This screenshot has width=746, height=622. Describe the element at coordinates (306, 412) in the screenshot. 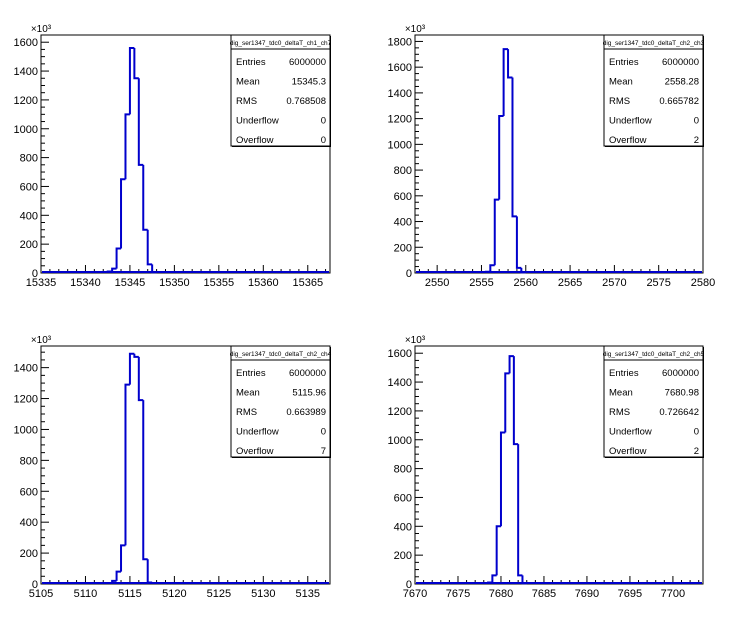

I see `stat-value: 0.663989` at that location.